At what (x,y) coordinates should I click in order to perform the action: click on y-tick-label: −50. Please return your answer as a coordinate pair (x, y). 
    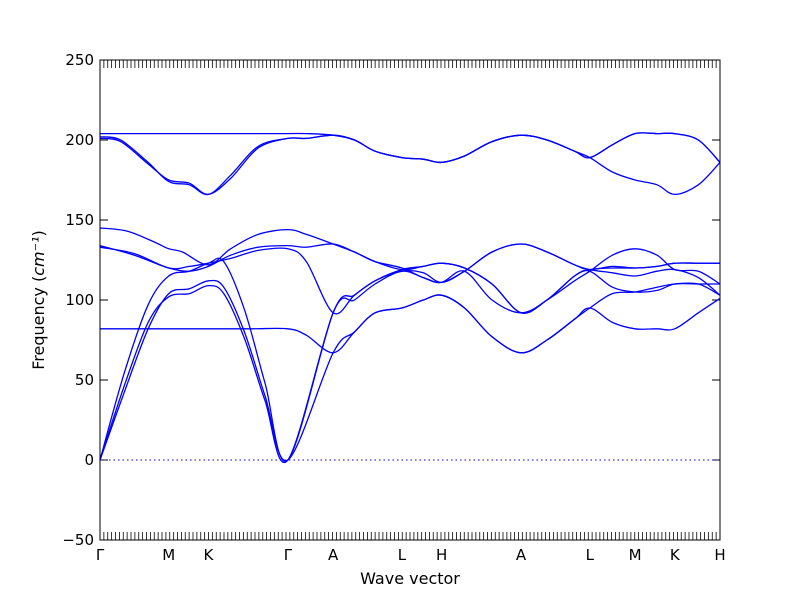
    Looking at the image, I should click on (78, 540).